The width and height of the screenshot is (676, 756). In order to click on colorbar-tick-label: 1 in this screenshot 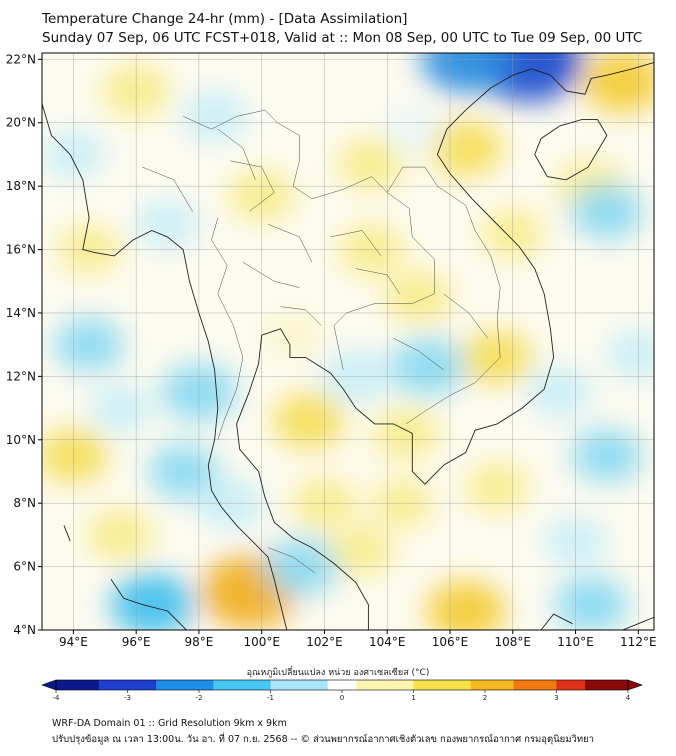, I will do `click(413, 698)`.